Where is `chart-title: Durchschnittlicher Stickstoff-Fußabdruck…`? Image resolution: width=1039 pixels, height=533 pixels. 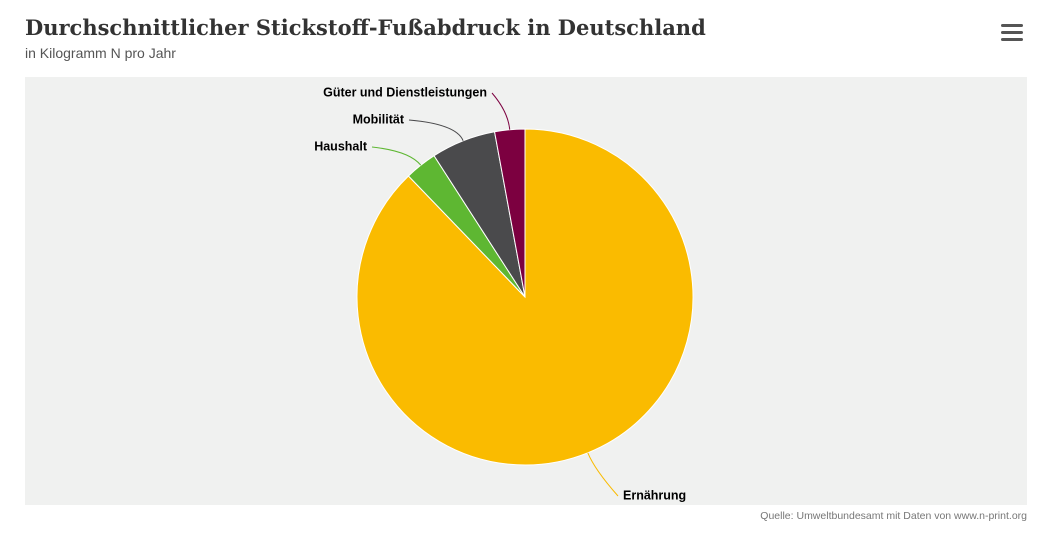
chart-title: Durchschnittlicher Stickstoff-Fußabdruck… is located at coordinates (365, 27).